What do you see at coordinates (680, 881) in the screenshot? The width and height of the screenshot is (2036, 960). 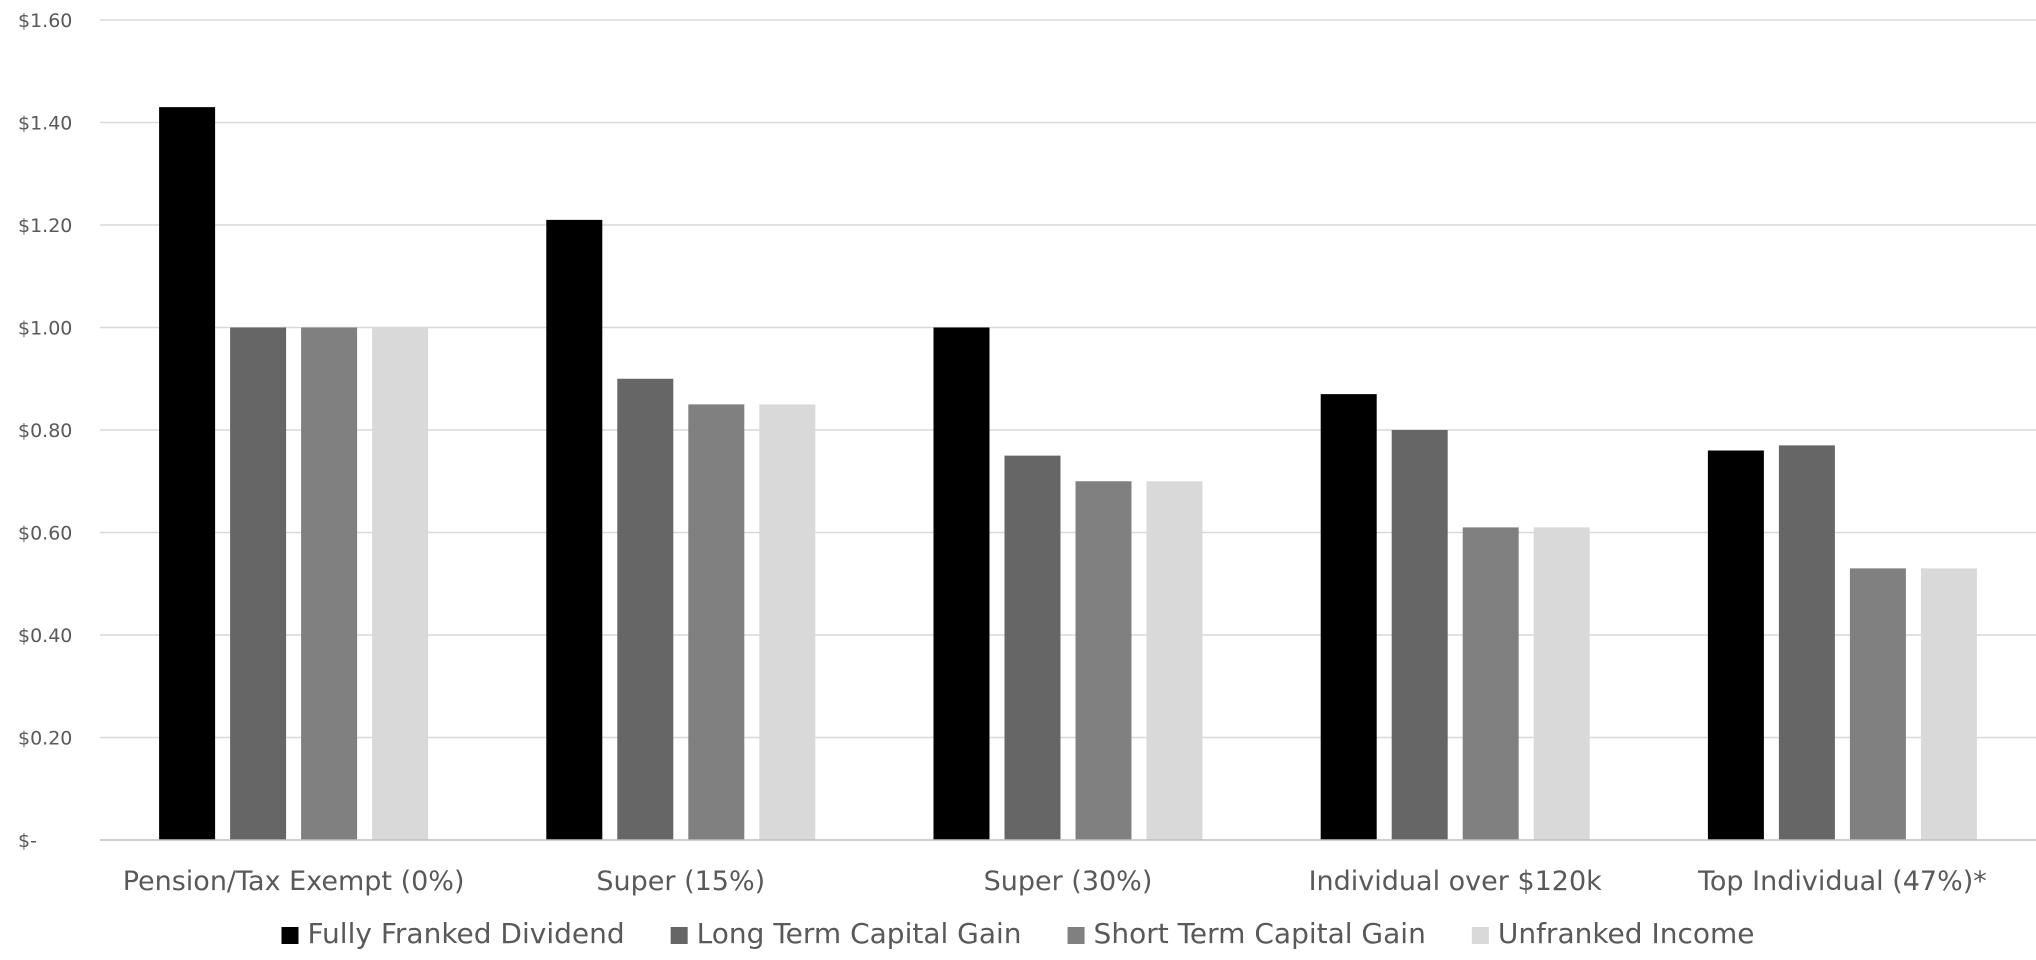 I see `x-category-label: Super (15%)` at bounding box center [680, 881].